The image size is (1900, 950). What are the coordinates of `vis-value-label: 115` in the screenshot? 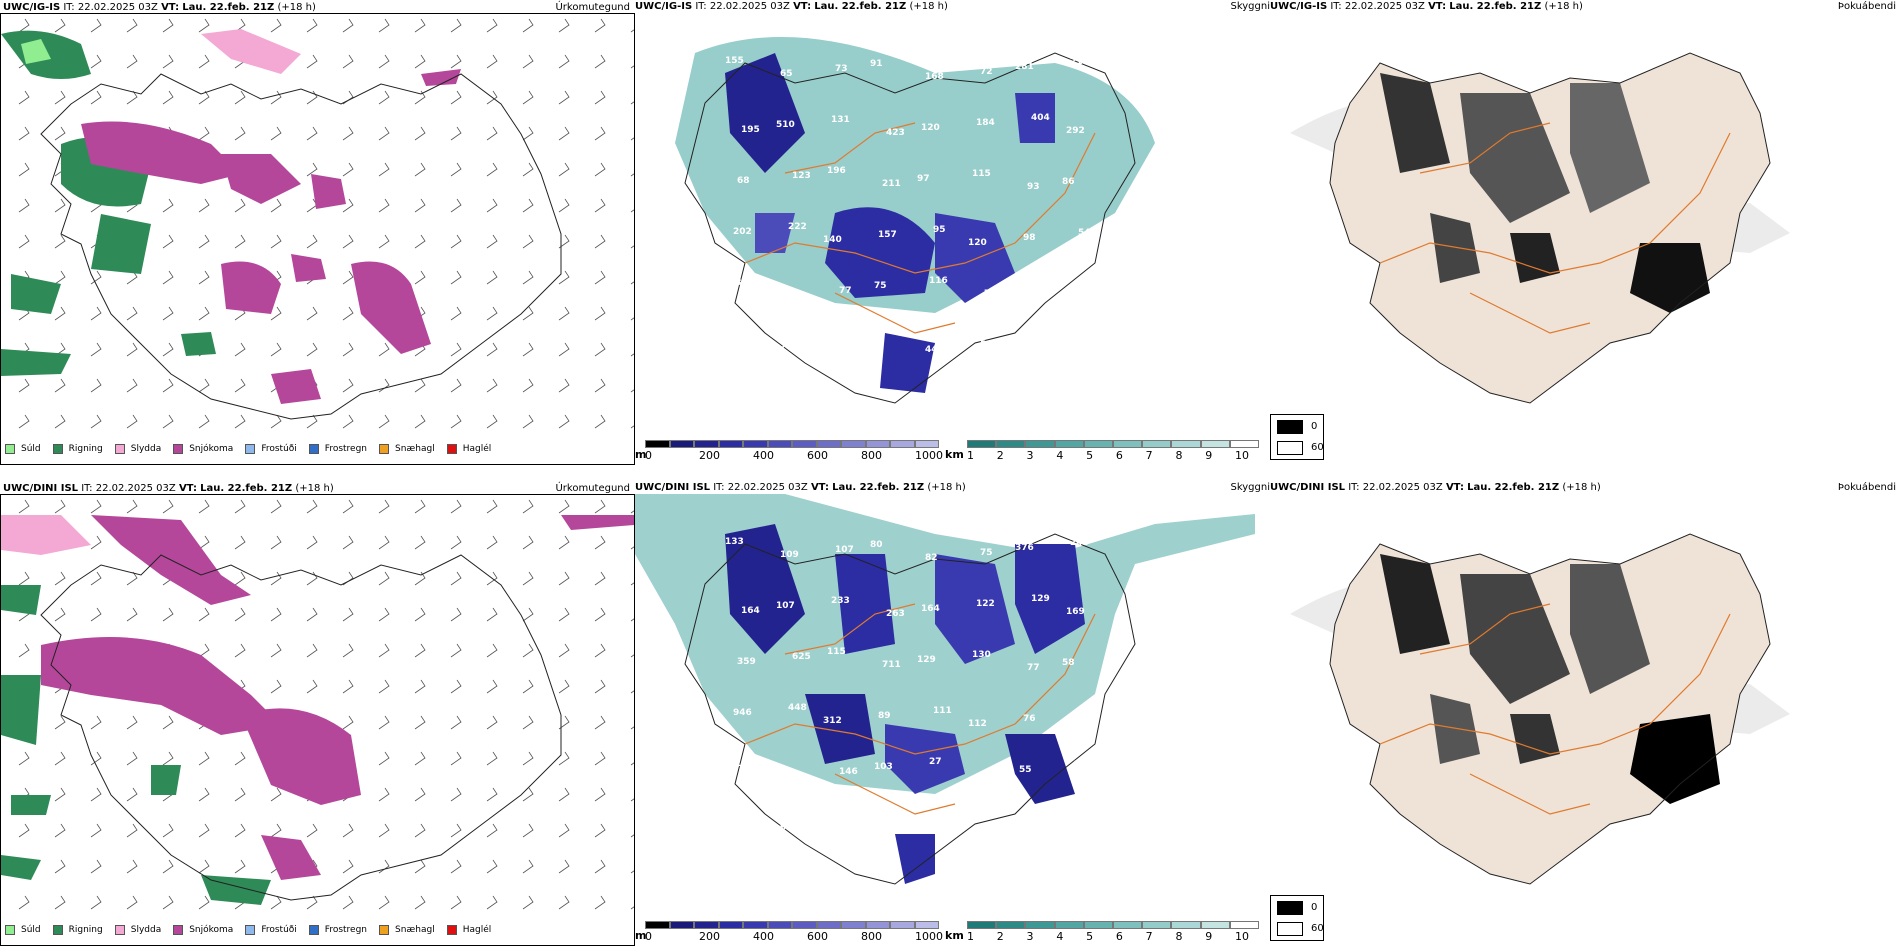 It's located at (981, 174).